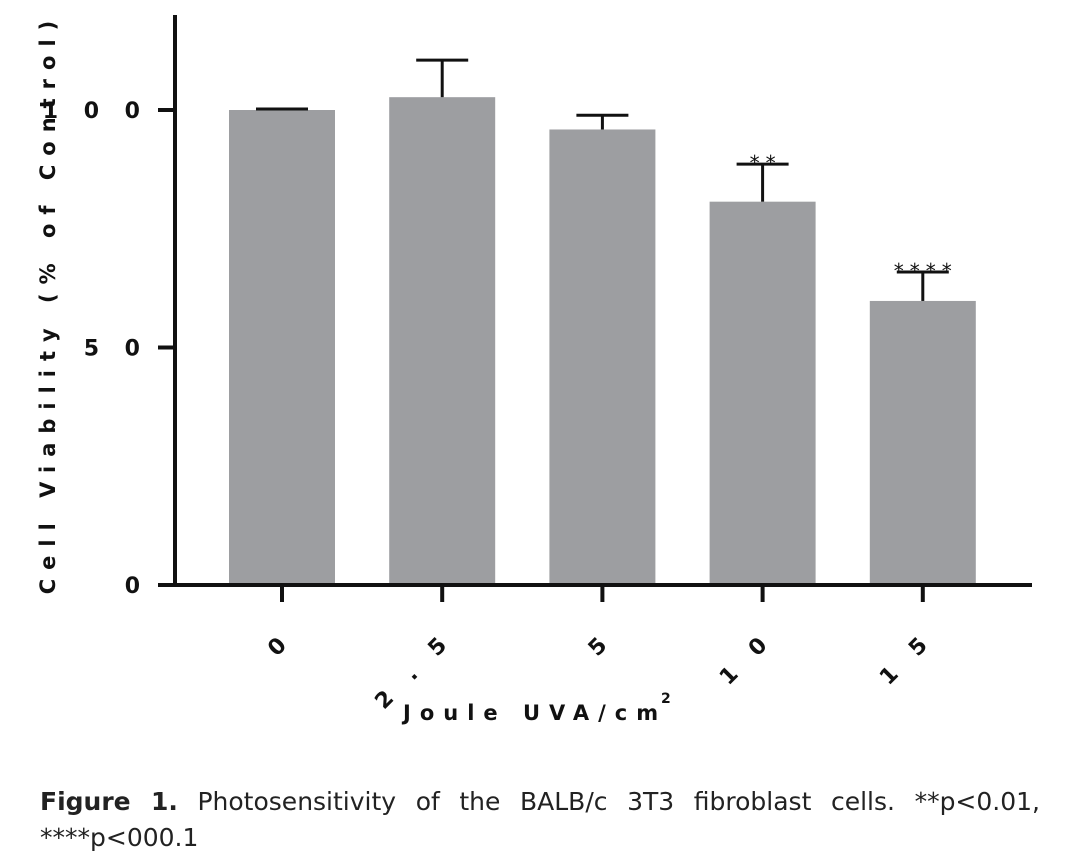  I want to click on significance-label-15: ****, so click(926, 271).